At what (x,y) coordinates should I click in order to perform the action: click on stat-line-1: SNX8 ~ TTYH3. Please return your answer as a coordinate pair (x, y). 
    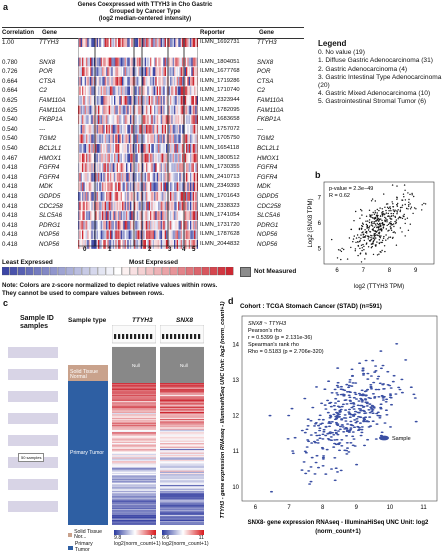
    Looking at the image, I should click on (267, 324).